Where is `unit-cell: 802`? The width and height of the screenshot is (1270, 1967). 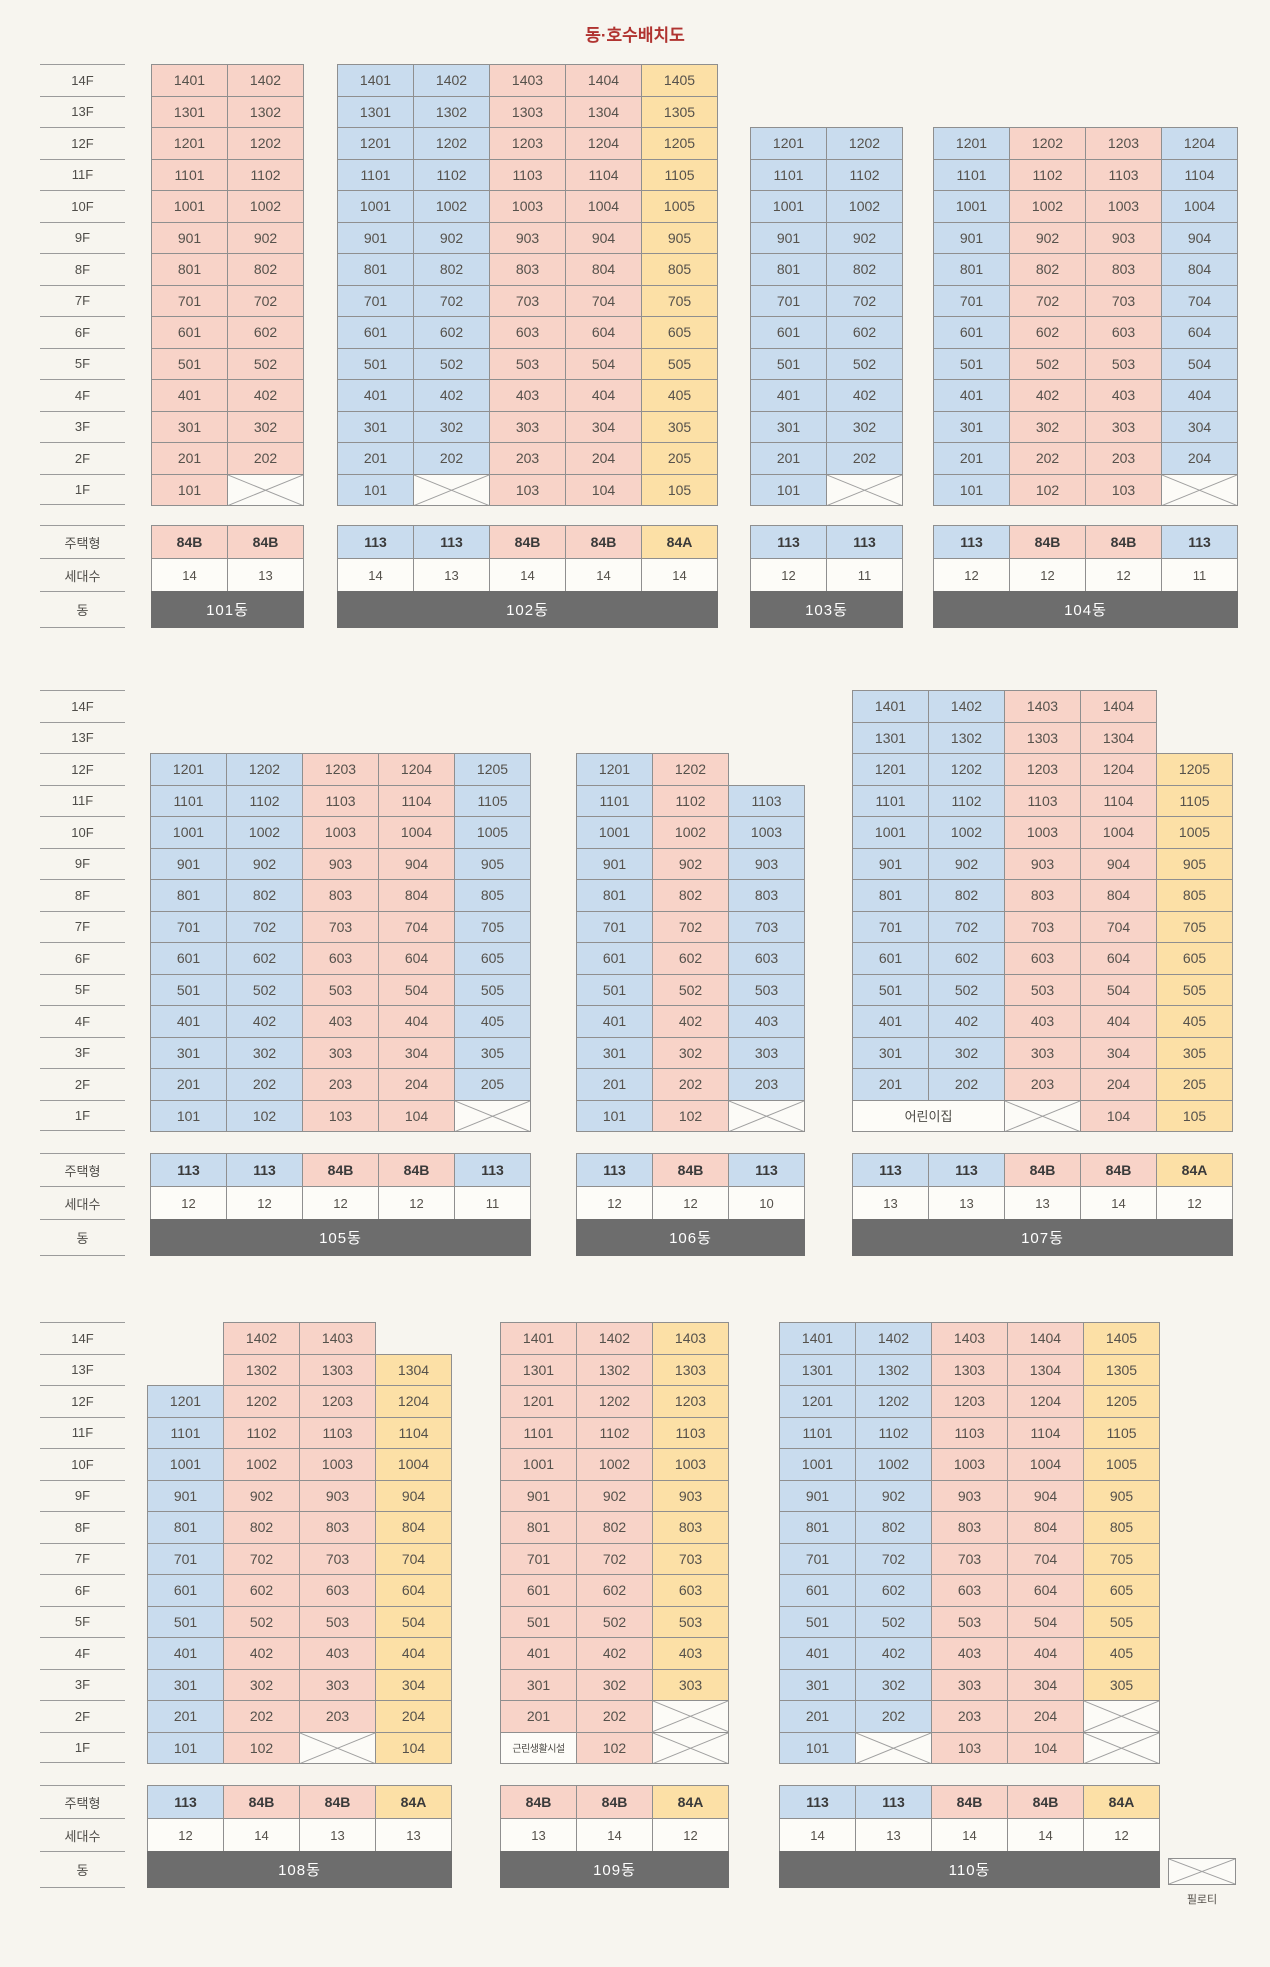 unit-cell: 802 is located at coordinates (690, 895).